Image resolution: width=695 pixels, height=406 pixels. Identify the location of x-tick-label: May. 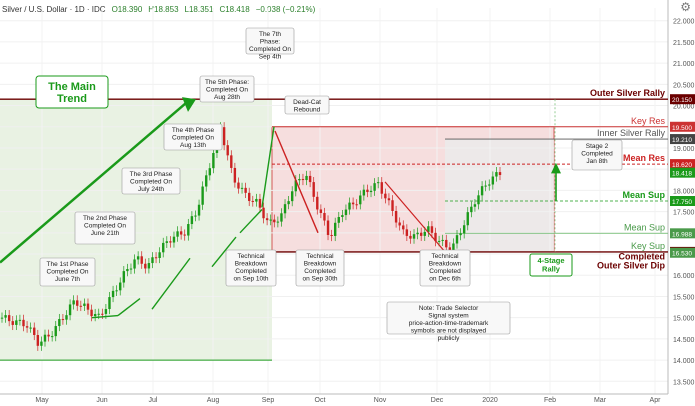
(42, 400).